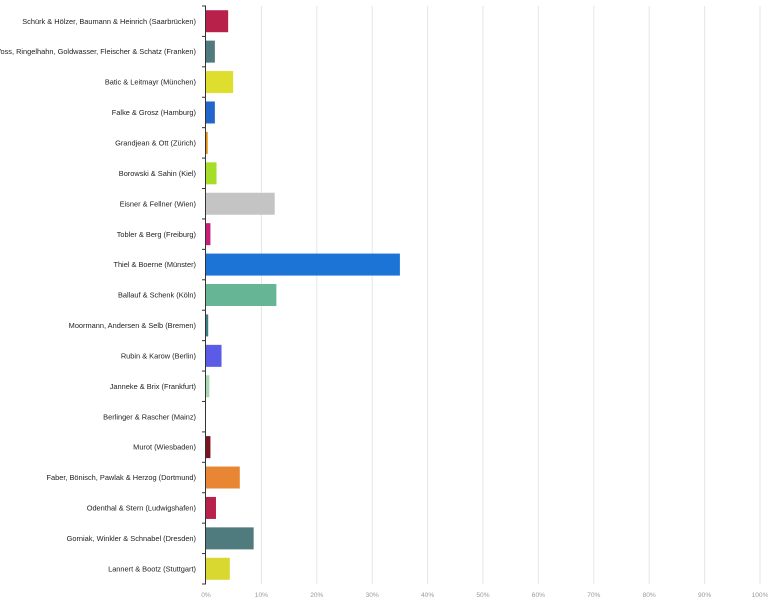 The image size is (768, 606). What do you see at coordinates (155, 142) in the screenshot?
I see `category-label: Grandjean & Ott (Zürich)` at bounding box center [155, 142].